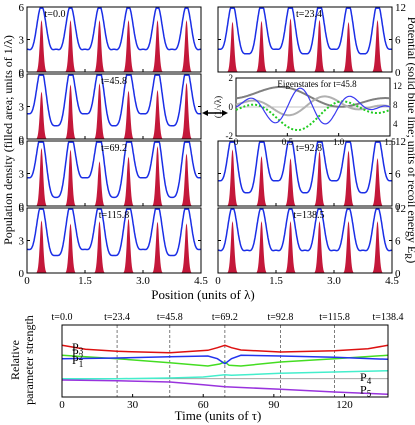  I want to click on series-label-subscript: 1, so click(81, 364).